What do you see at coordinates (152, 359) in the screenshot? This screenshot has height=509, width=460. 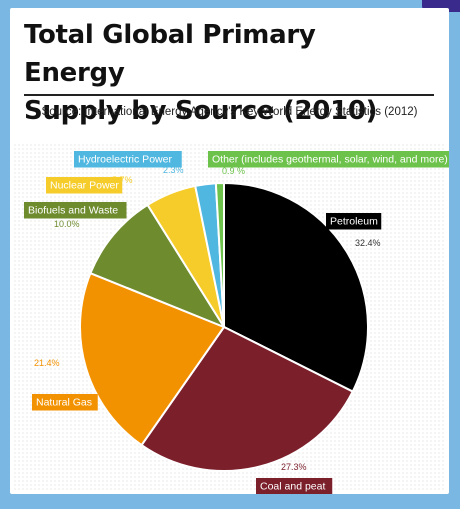 I see `slice-natural-gas` at bounding box center [152, 359].